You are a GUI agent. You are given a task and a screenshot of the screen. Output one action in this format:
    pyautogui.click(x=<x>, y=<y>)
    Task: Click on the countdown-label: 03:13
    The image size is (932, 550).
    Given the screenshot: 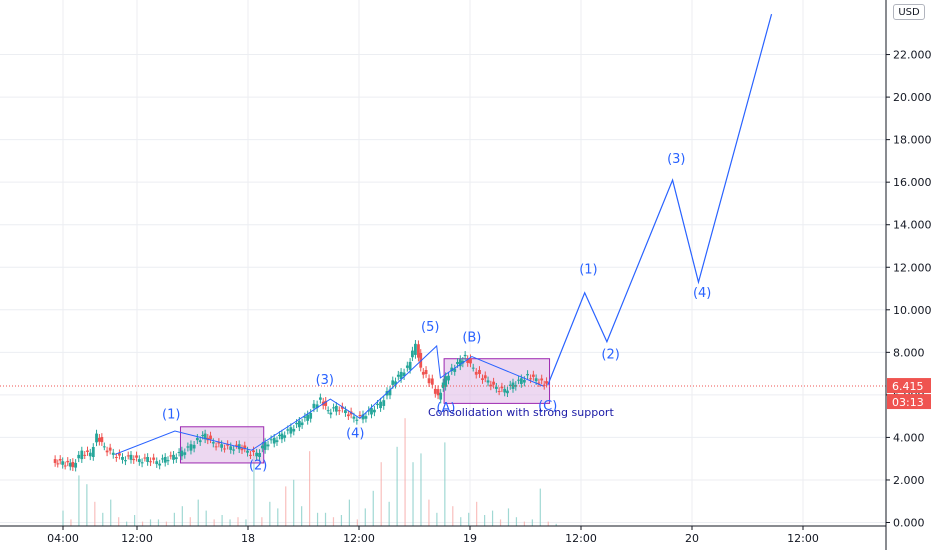 What is the action you would take?
    pyautogui.click(x=908, y=402)
    